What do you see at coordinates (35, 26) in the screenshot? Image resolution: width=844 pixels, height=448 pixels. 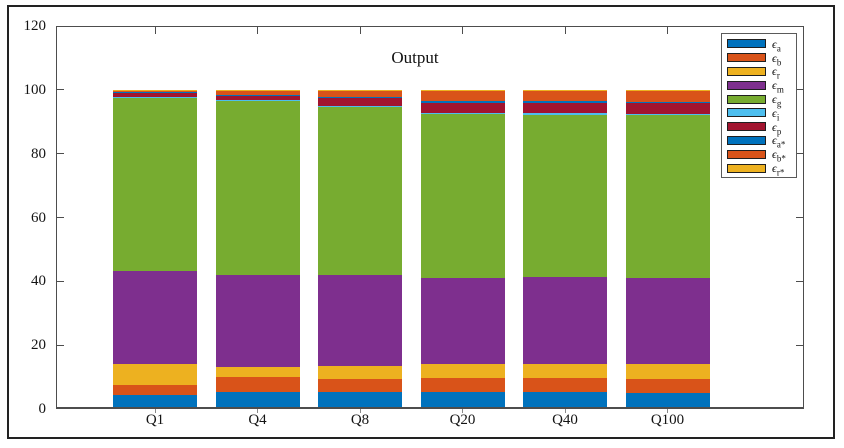 I see `y-axis-tick-label: 120` at bounding box center [35, 26].